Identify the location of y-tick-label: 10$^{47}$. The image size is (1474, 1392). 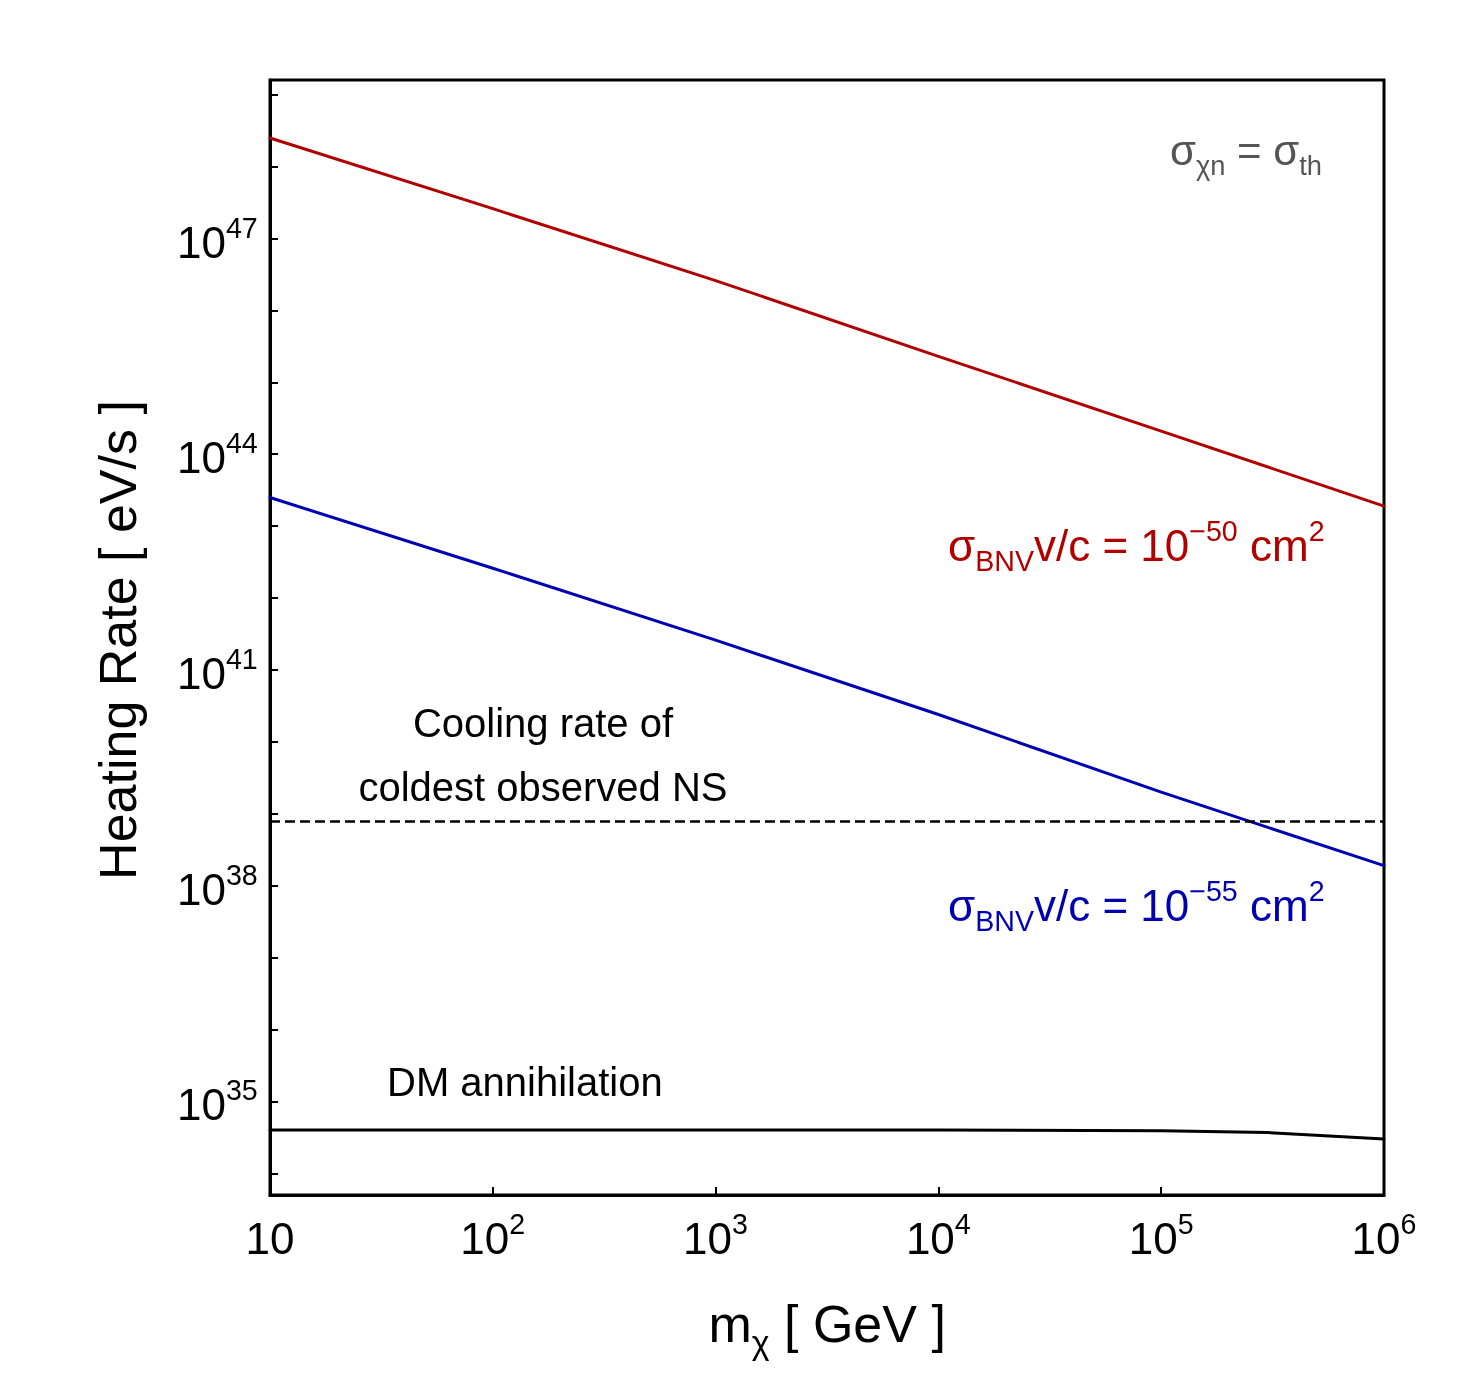
(217, 239).